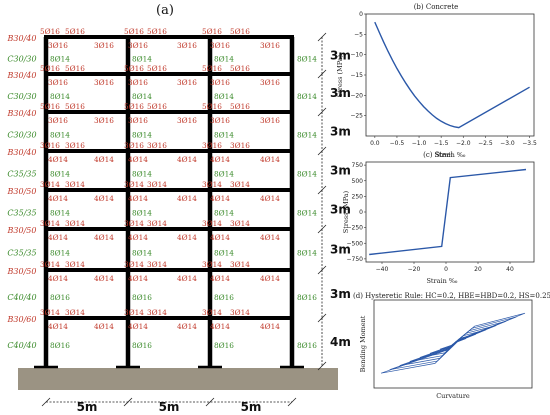  Describe the element at coordinates (165, 10) in the screenshot. I see `panel-label: (a)` at that location.